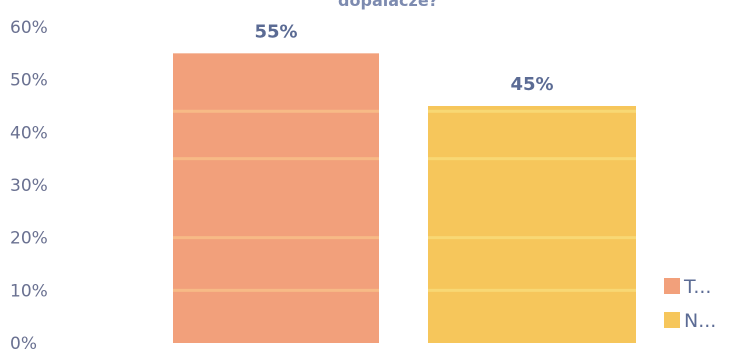 This screenshot has width=731, height=354. What do you see at coordinates (531, 84) in the screenshot?
I see `data-label: 45%` at bounding box center [531, 84].